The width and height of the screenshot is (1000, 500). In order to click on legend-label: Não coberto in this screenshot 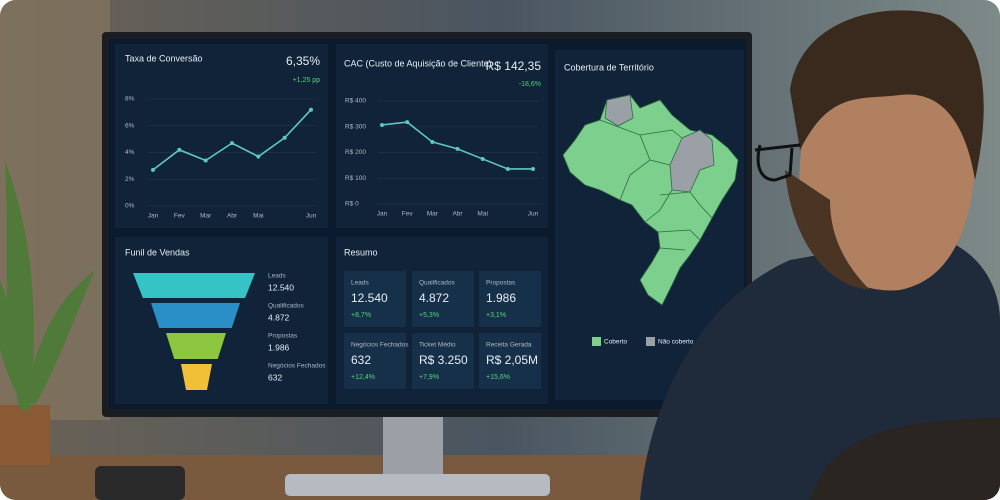, I will do `click(676, 342)`.